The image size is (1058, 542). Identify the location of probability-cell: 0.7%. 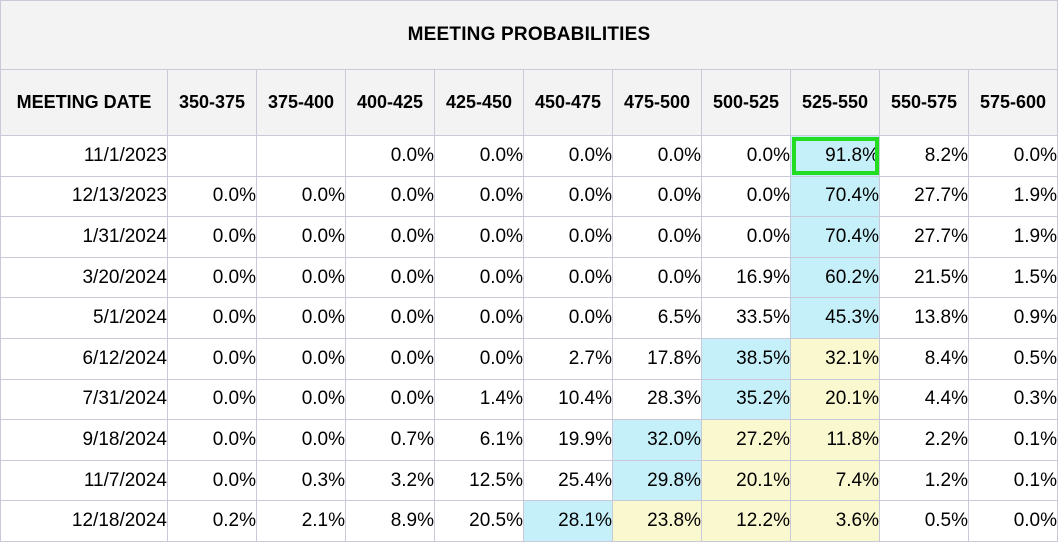
(390, 440).